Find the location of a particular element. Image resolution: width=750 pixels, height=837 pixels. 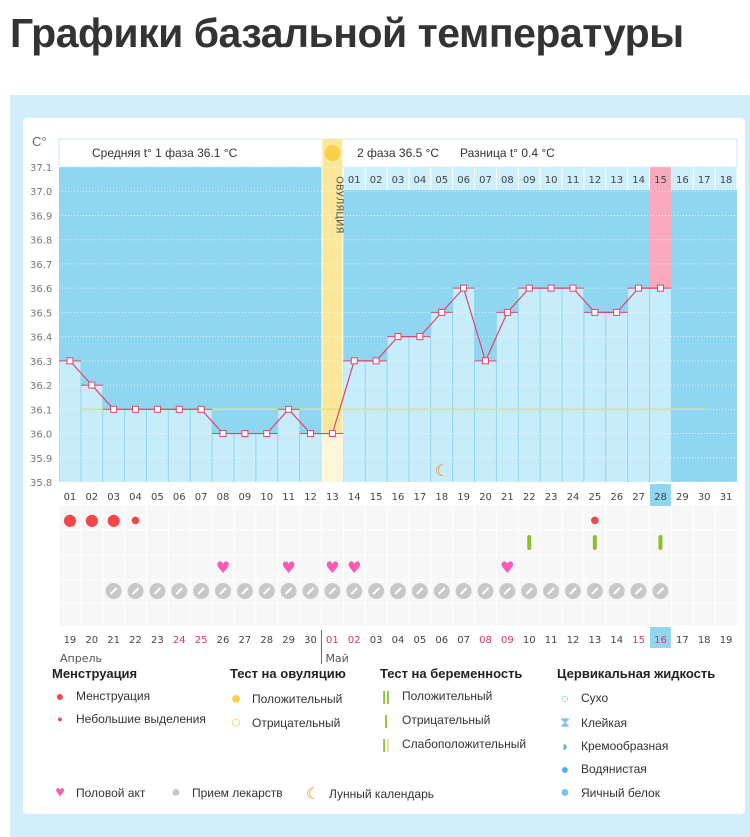

cycle-day-label: 16 is located at coordinates (398, 497).